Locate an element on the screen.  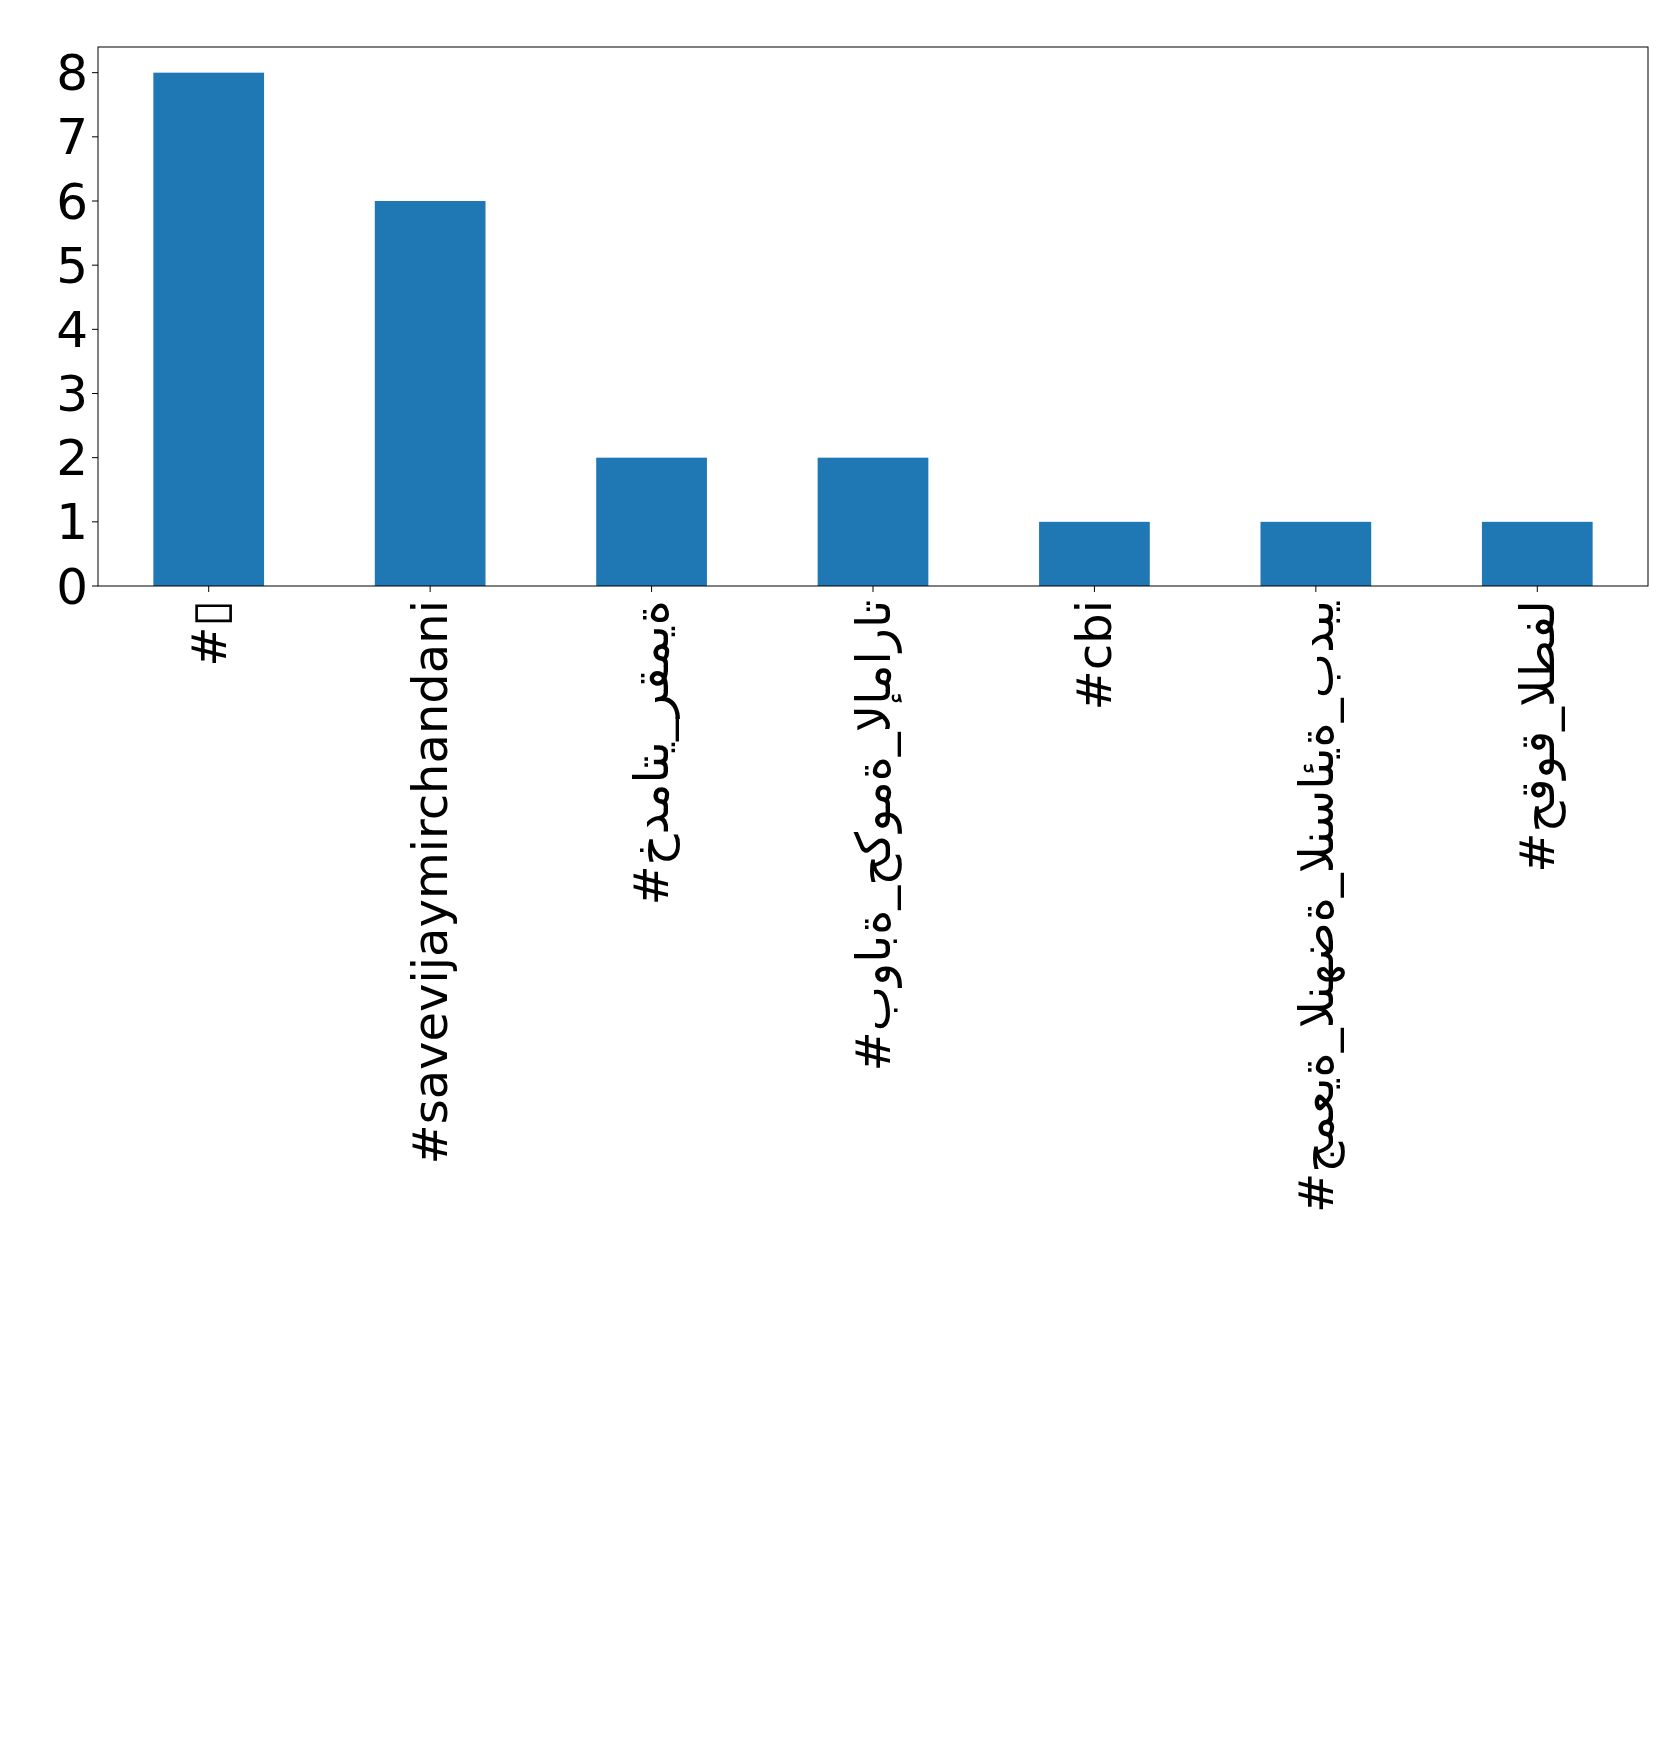
x-tick-label: #حقوق_الطفل is located at coordinates (1538, 736).